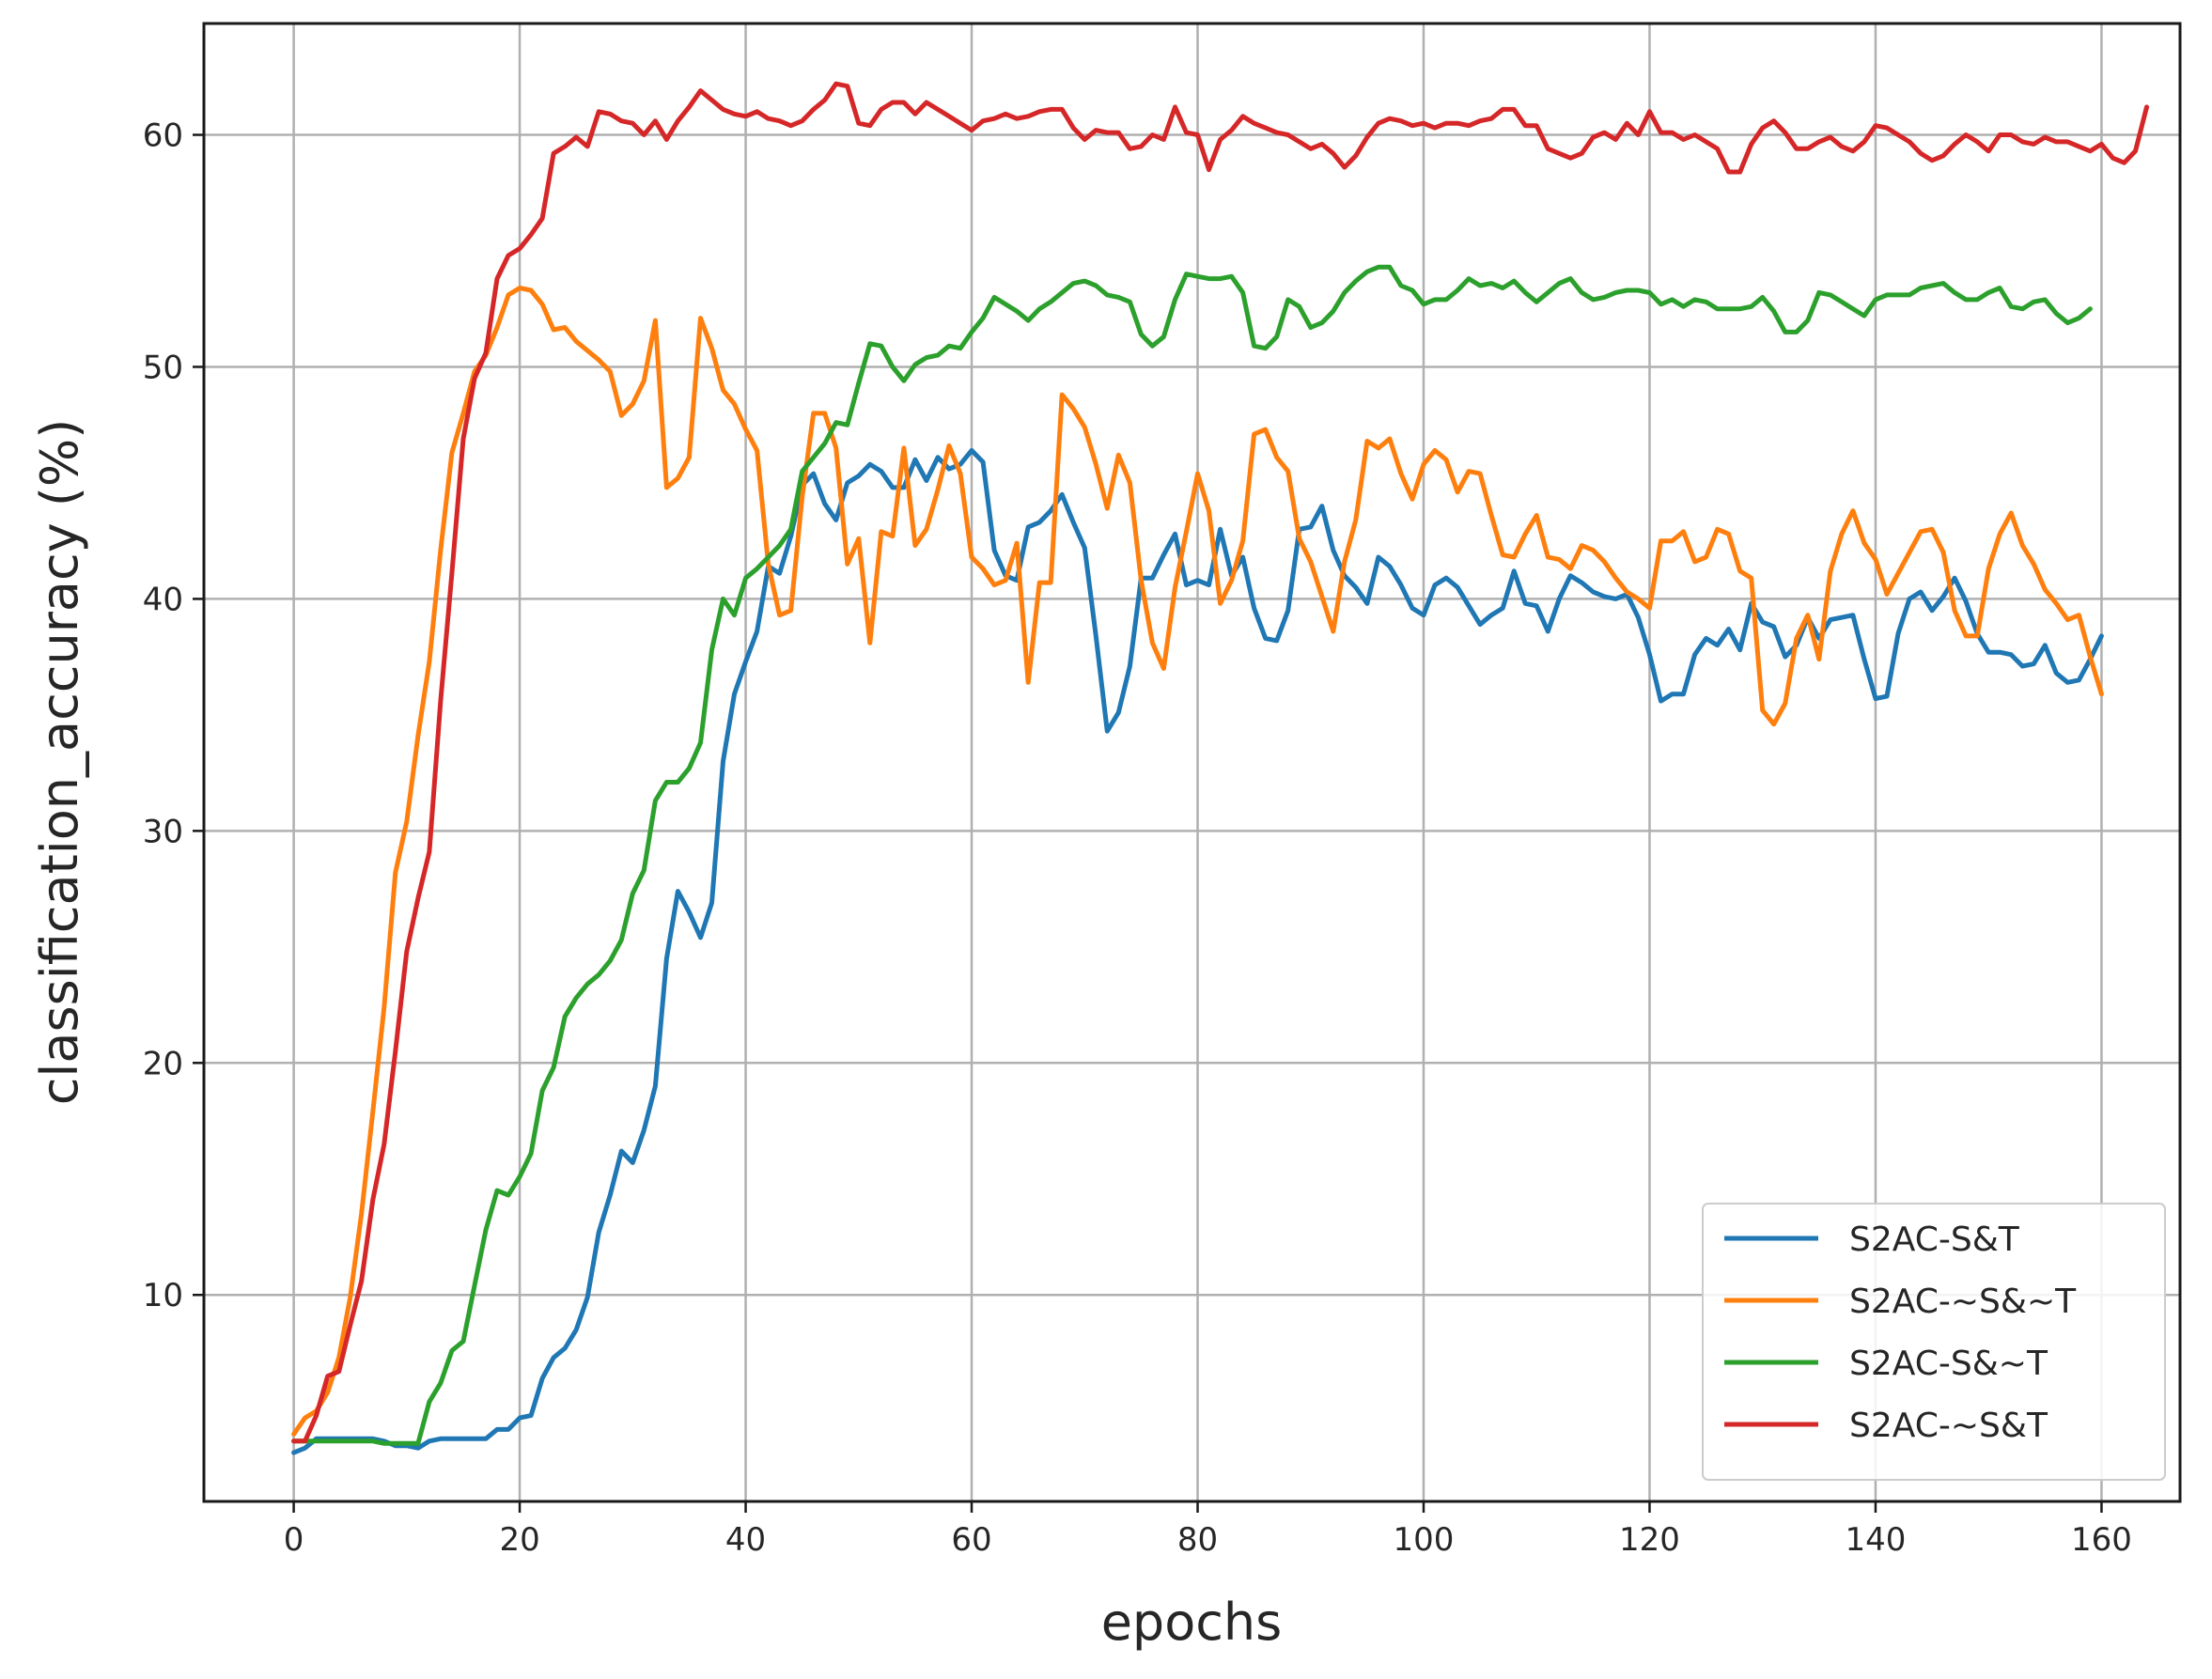 The height and width of the screenshot is (1679, 2212). Describe the element at coordinates (1963, 1302) in the screenshot. I see `legend-label: S2AC-~S&~T` at that location.